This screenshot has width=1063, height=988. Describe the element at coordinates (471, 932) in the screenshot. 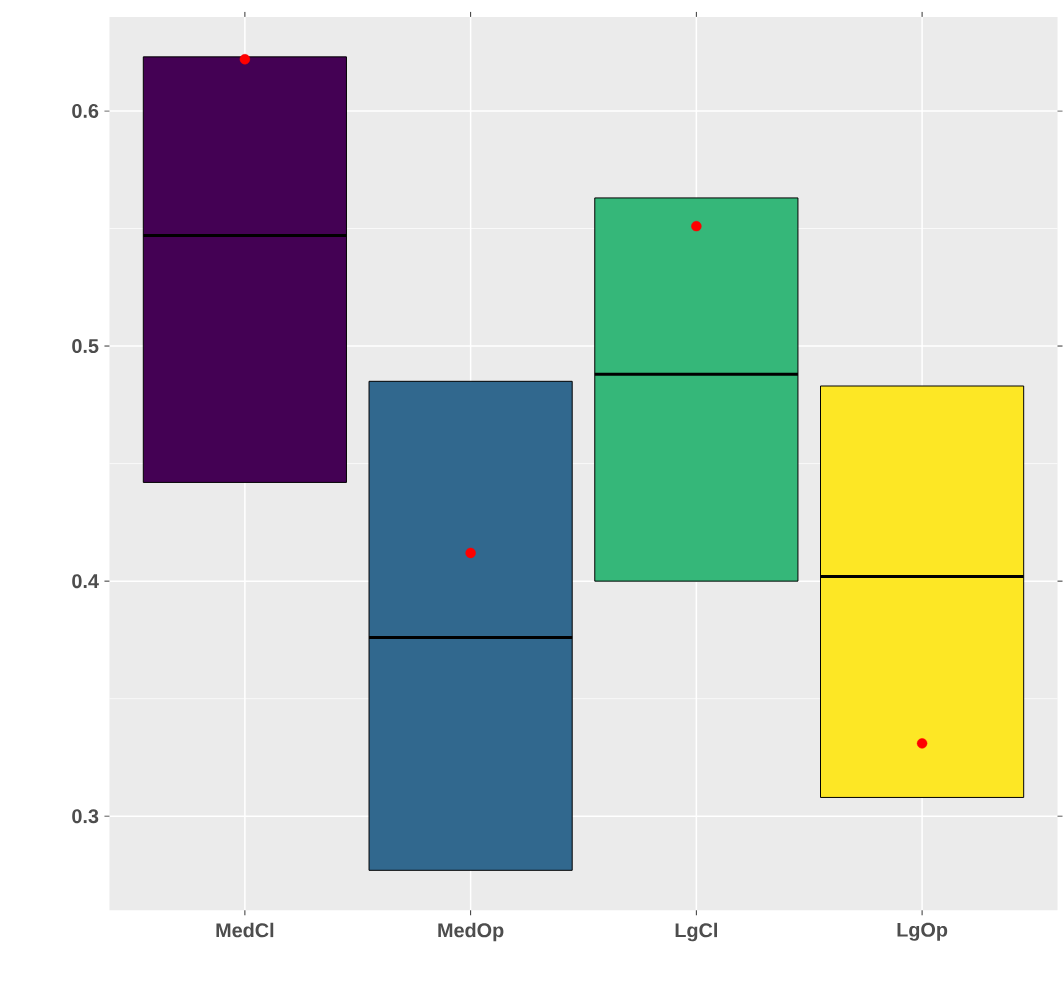

I see `x-tick-label: MedOp` at that location.